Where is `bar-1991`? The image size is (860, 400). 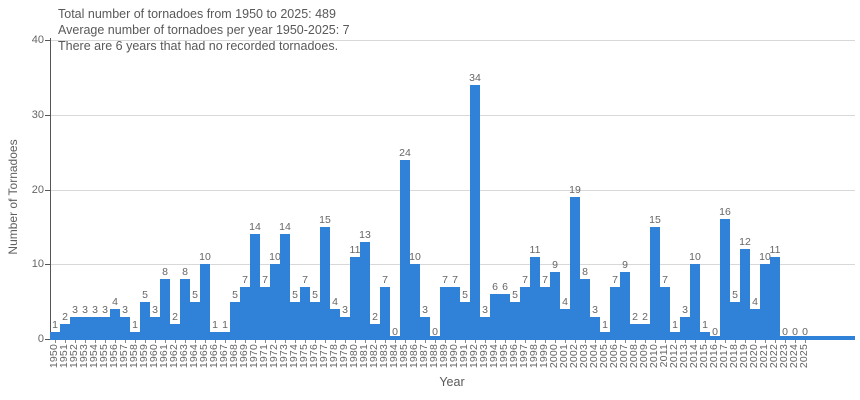
bar-1991 is located at coordinates (465, 320).